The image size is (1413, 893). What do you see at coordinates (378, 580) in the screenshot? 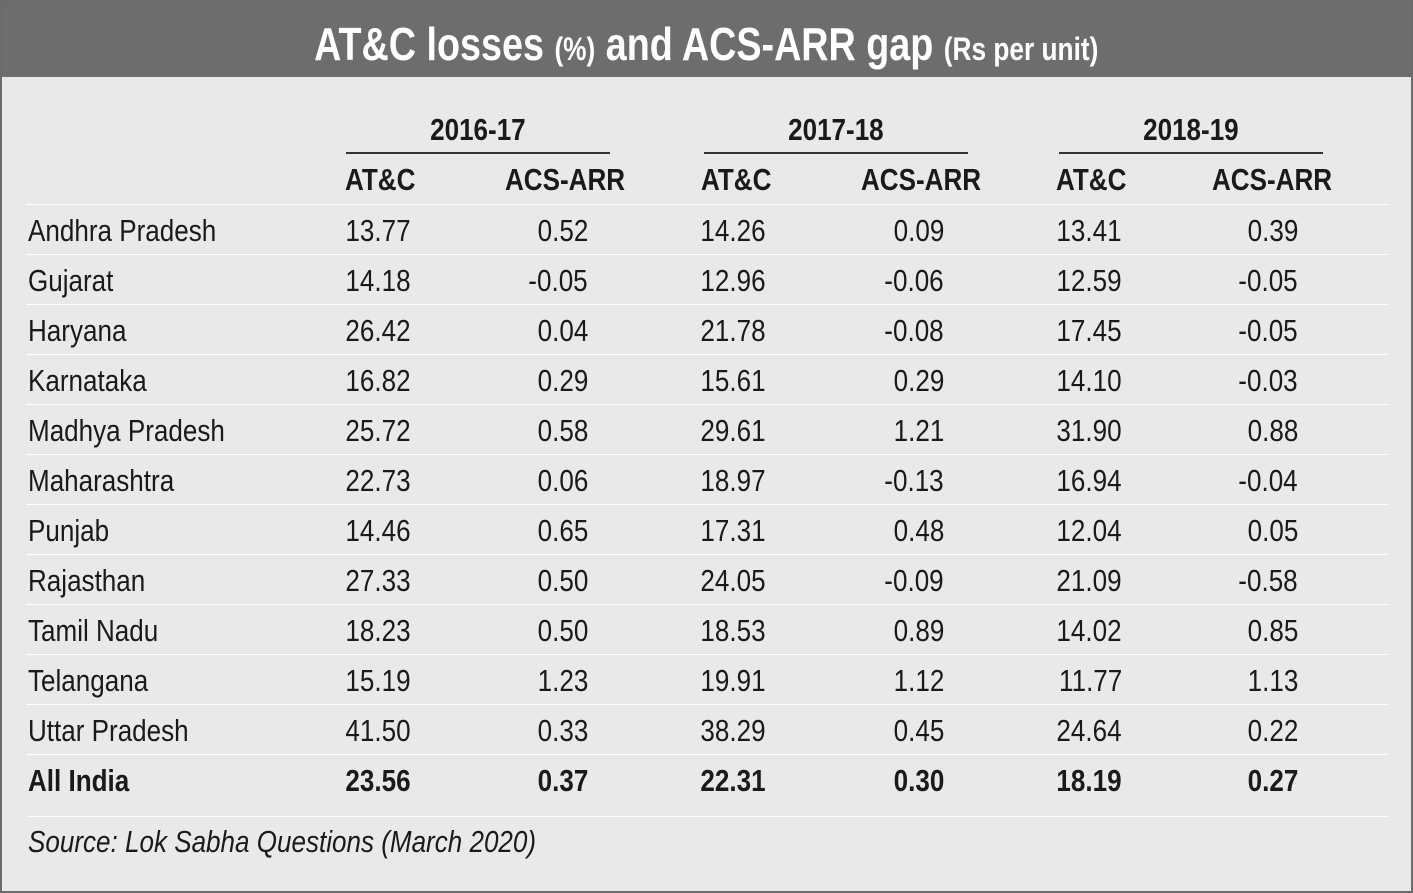
I see `atc-value: 27.33` at bounding box center [378, 580].